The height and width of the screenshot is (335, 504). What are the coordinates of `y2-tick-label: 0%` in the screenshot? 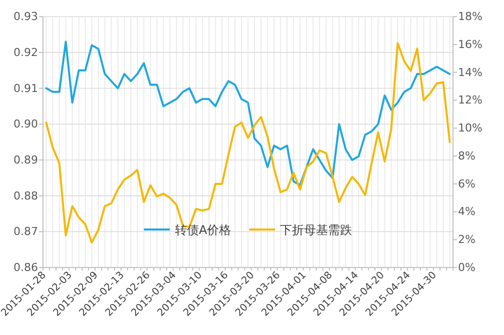 It's located at (467, 267).